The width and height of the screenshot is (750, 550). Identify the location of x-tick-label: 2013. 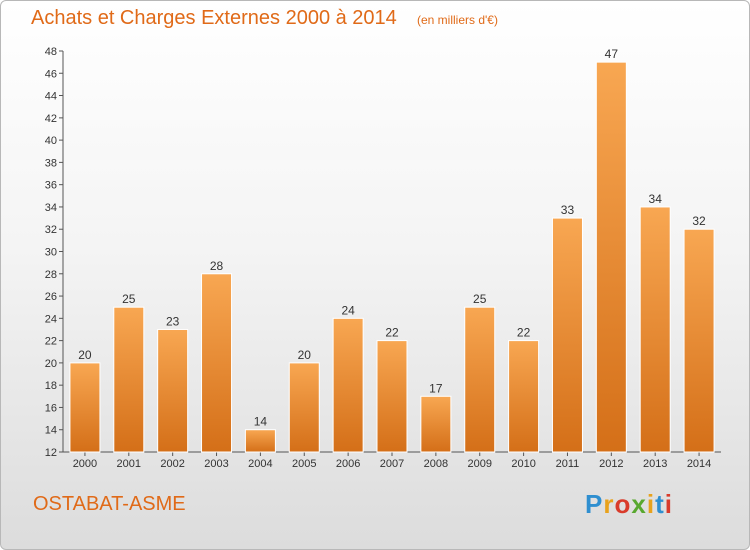
(655, 464).